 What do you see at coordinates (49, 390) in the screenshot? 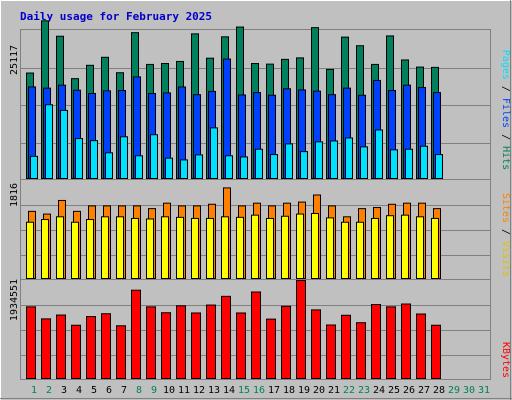
I see `day-label-2: 2` at bounding box center [49, 390].